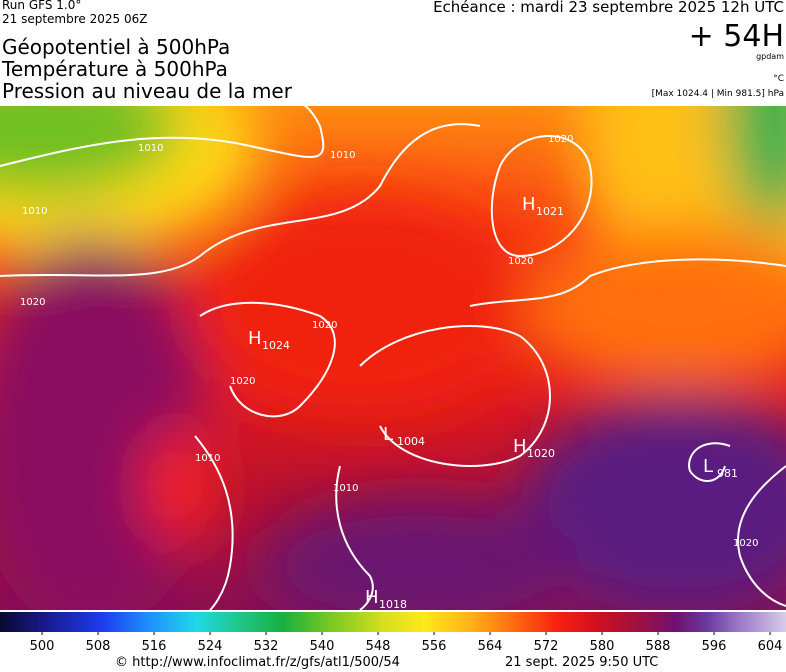 The image size is (786, 672). What do you see at coordinates (75, 19) in the screenshot?
I see `run-date: 21 septembre 2025 06Z` at bounding box center [75, 19].